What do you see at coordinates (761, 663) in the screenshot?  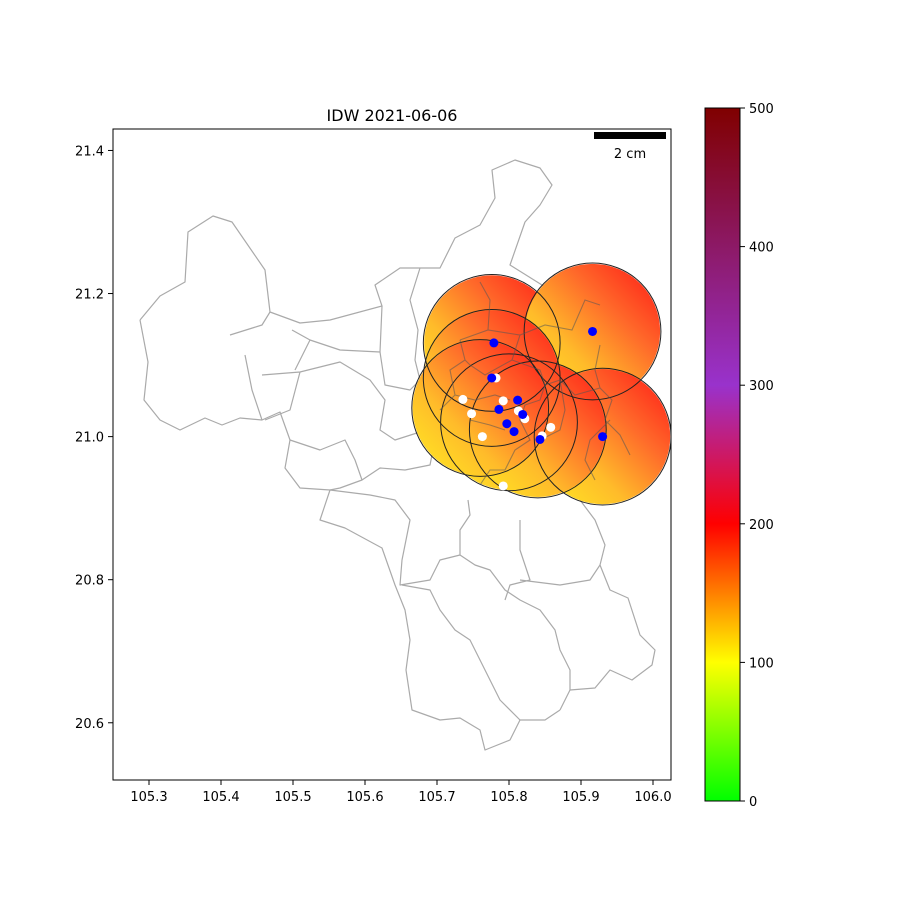 I see `colorbar-tick-label: 100` at bounding box center [761, 663].